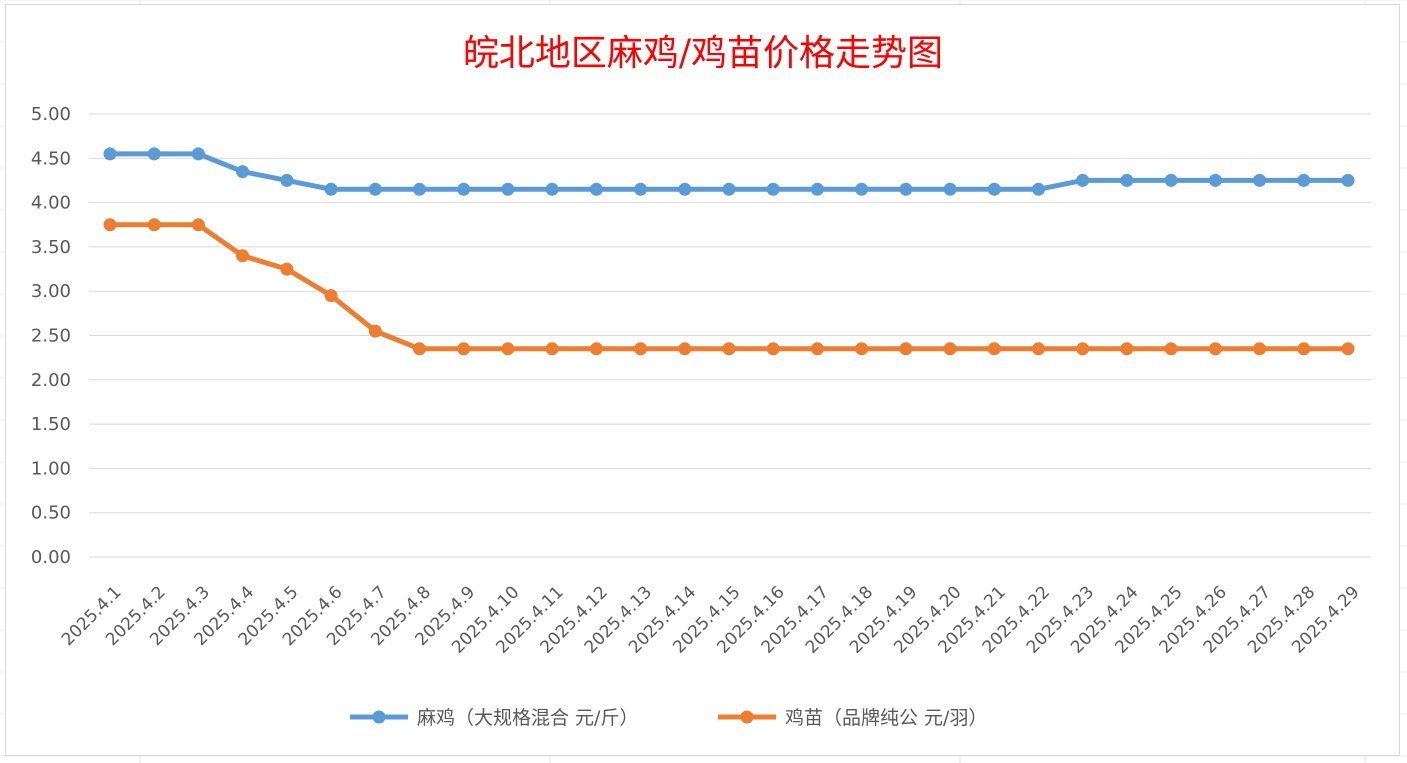 This screenshot has width=1407, height=763. Describe the element at coordinates (668, 718) in the screenshot. I see `legend: 麻鸡（大规格混合 元/斤） 鸡苗（品牌纯公 元/羽）` at that location.